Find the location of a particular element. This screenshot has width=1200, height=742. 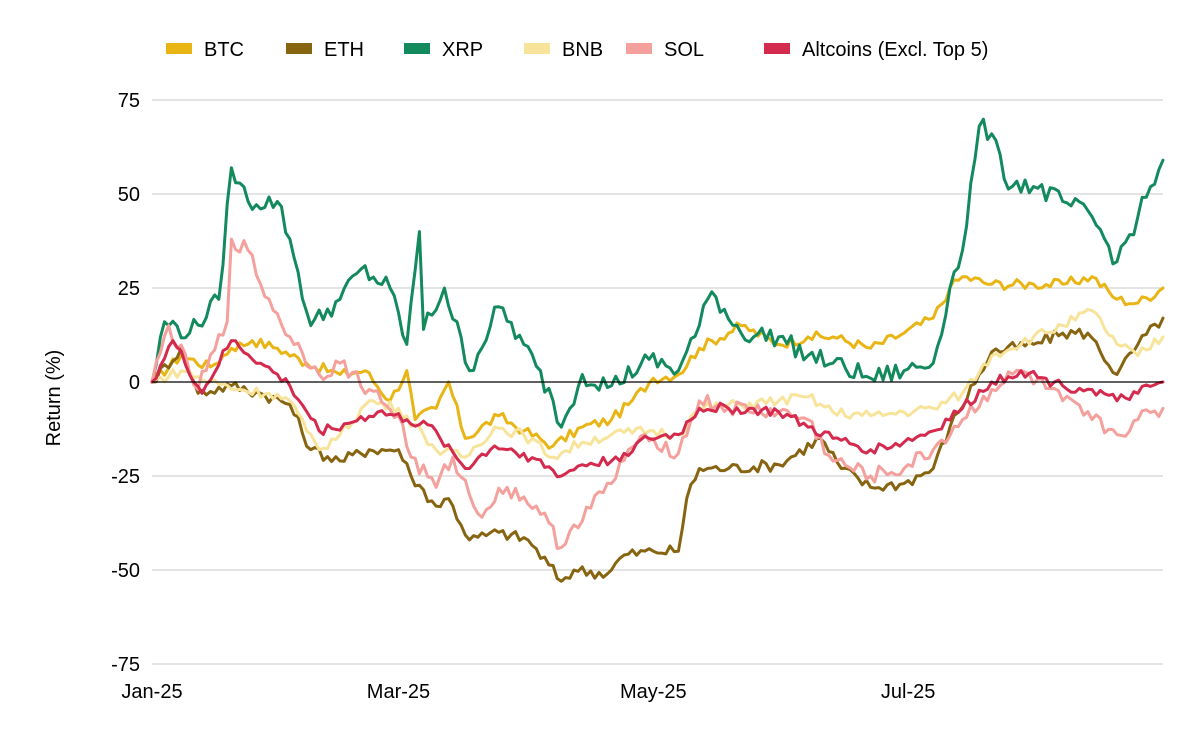

legend-item: ETH is located at coordinates (325, 50).